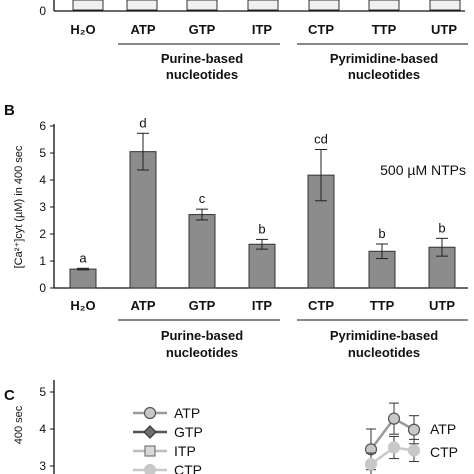 This screenshot has width=474, height=474. Describe the element at coordinates (321, 305) in the screenshot. I see `panel-b-category-label: CTP` at that location.